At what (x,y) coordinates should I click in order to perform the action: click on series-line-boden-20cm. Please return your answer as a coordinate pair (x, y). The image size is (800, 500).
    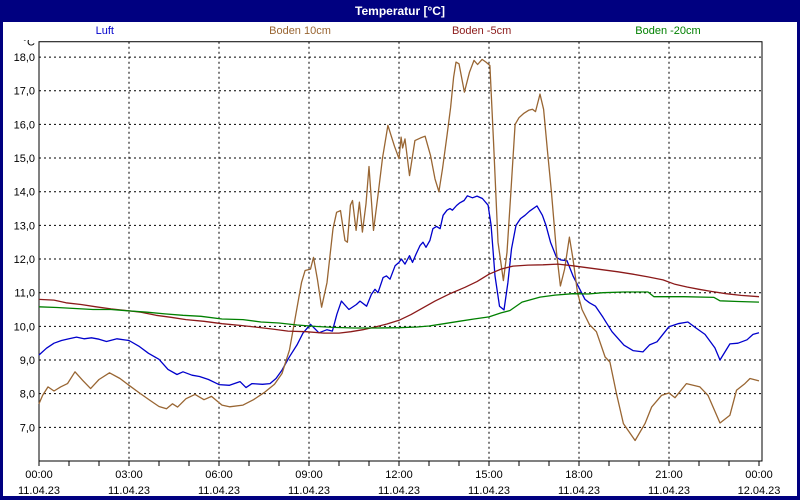
    Looking at the image, I should click on (399, 310).